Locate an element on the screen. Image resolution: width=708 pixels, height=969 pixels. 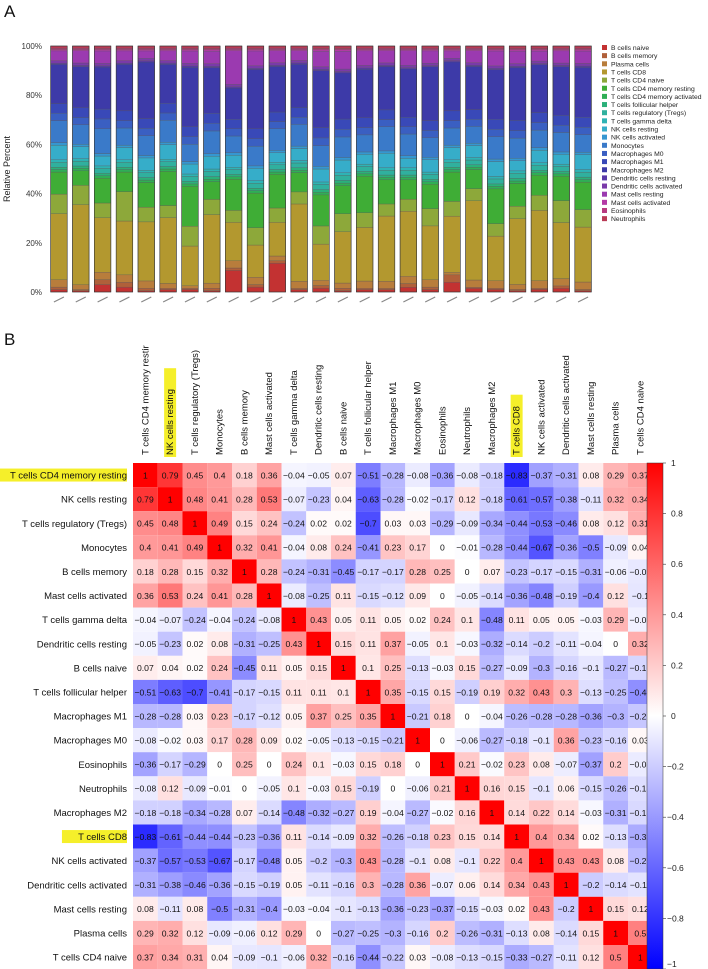
cell-value: 0.3 is located at coordinates (368, 885).